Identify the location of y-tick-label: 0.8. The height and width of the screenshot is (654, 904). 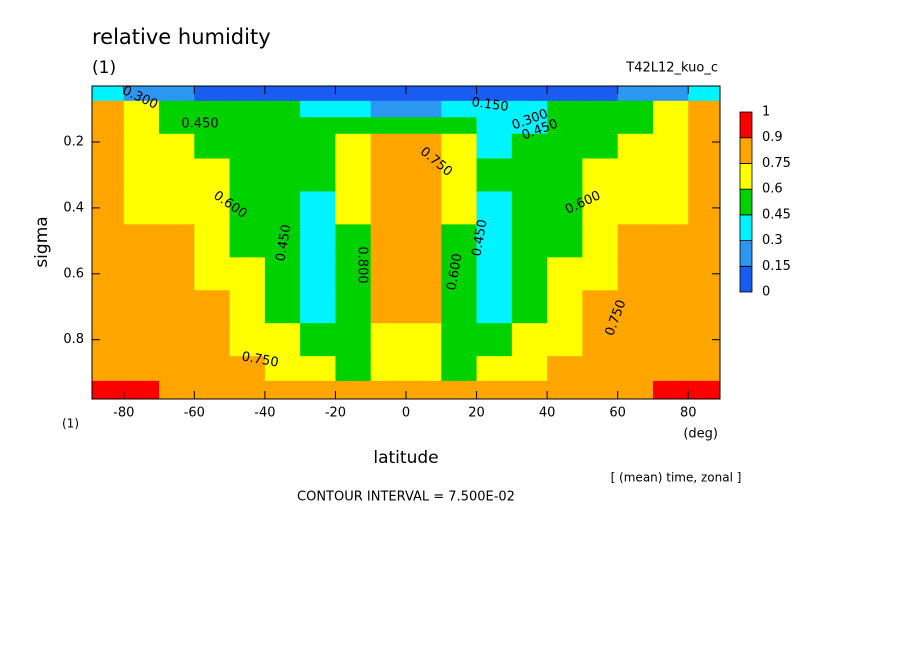
(73, 339).